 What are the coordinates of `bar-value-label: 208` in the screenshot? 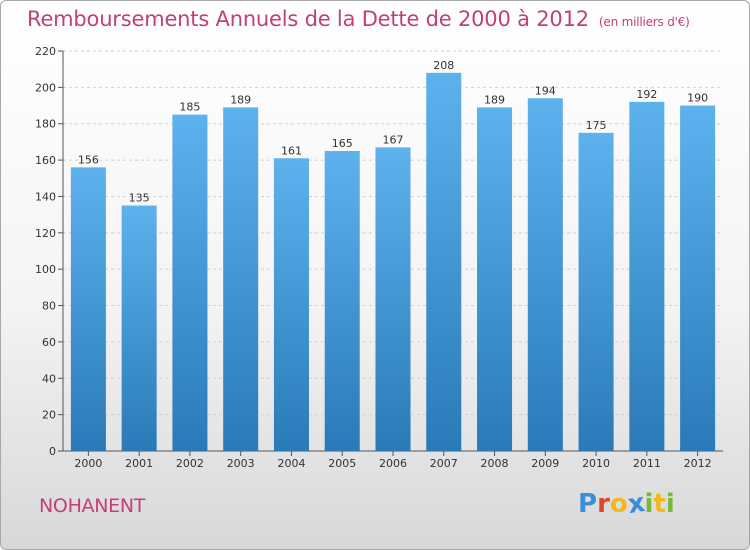 It's located at (443, 65).